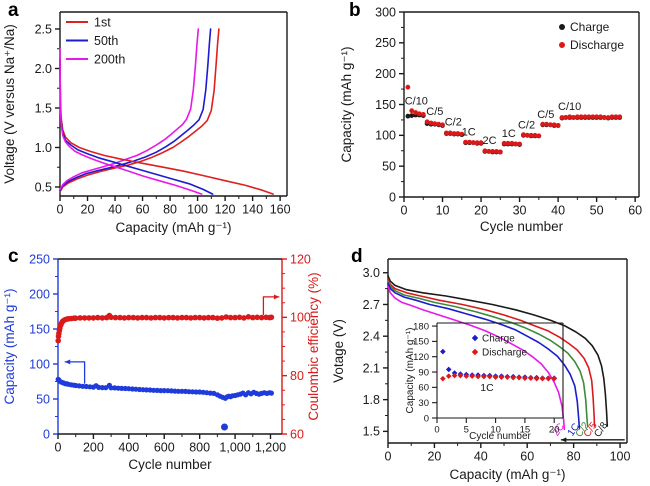 The image size is (650, 486). I want to click on svg-text: 40, so click(558, 210).